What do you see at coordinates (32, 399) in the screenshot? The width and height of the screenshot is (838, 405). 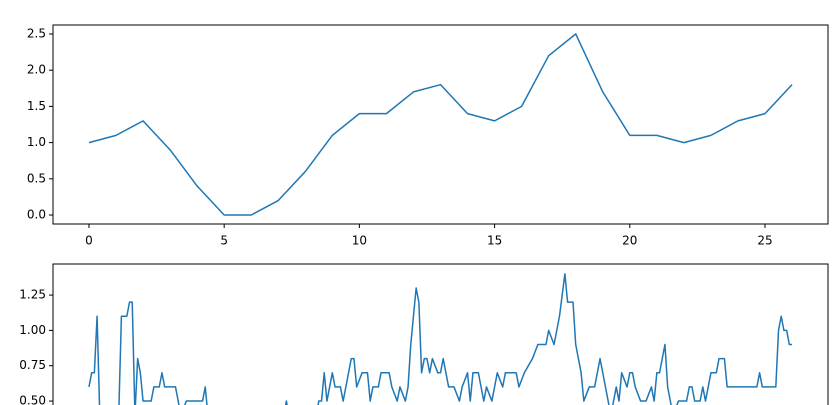 I see `y-tick-label: 0.50` at bounding box center [32, 399].